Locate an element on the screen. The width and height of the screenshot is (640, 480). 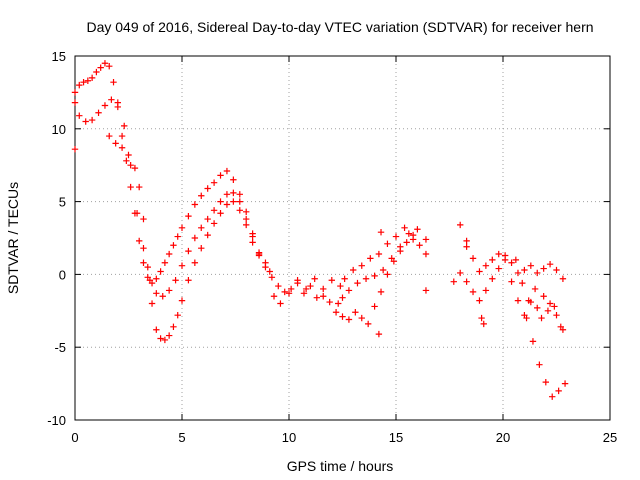
y-tick-label: 0 is located at coordinates (62, 274).